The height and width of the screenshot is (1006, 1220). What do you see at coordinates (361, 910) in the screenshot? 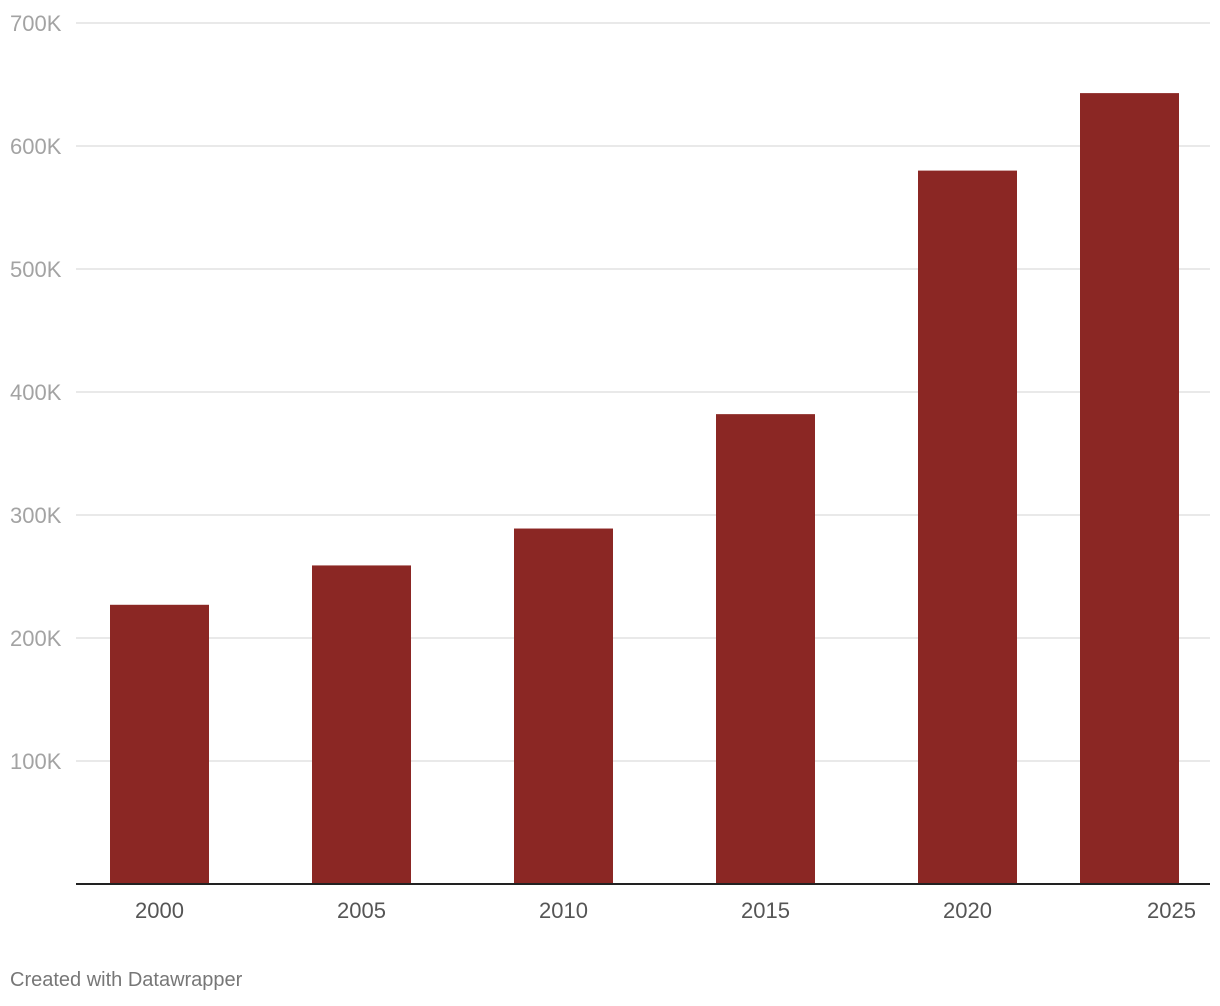
I see `x-tick-label: 2005` at bounding box center [361, 910].